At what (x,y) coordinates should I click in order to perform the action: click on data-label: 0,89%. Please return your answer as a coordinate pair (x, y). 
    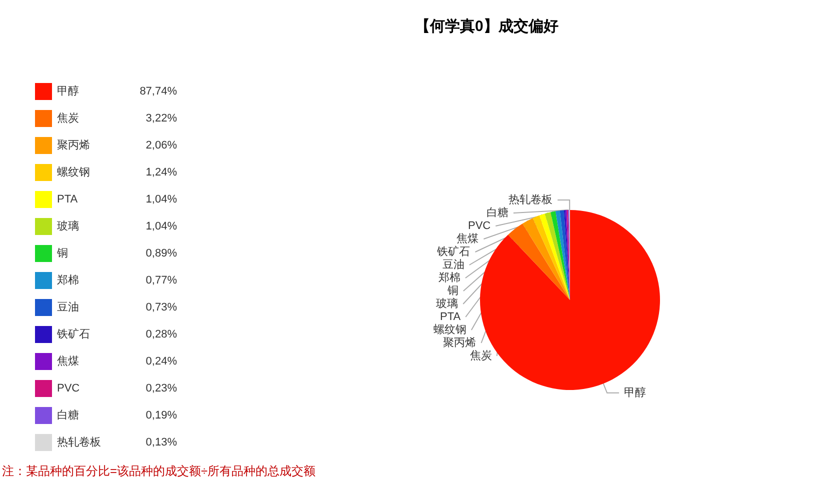
    Looking at the image, I should click on (162, 254).